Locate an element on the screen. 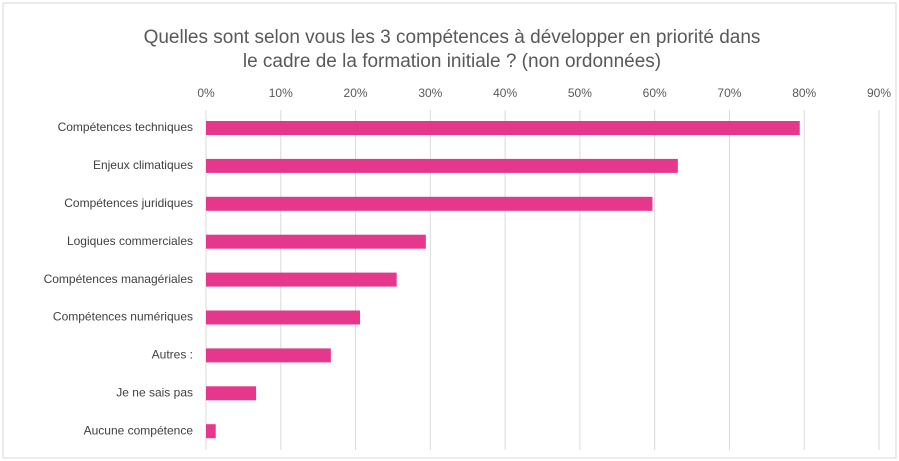  x-tick-label: 80% is located at coordinates (804, 93).